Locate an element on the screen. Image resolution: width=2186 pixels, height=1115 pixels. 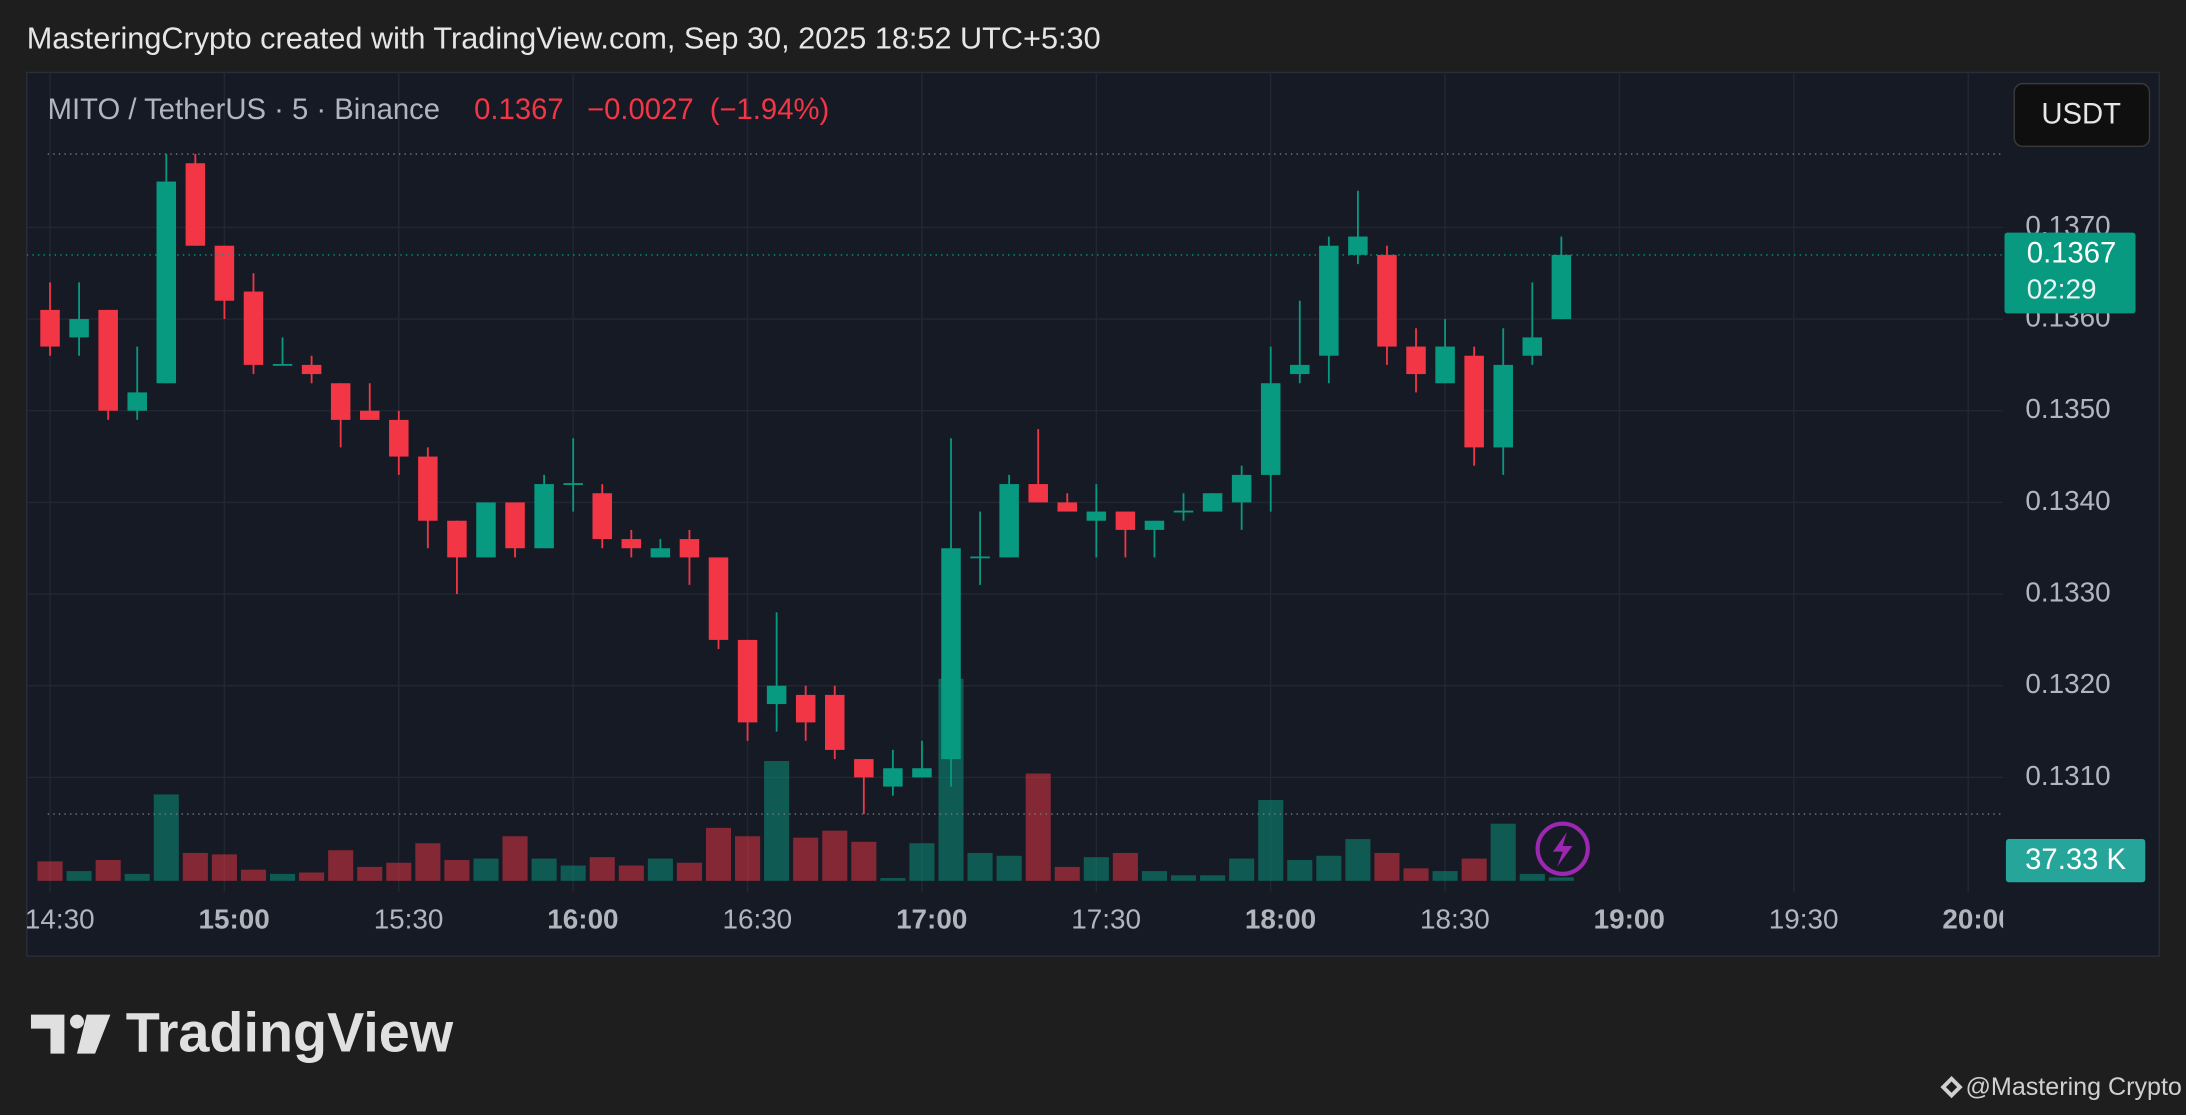
logo-text: TradingView is located at coordinates (290, 1033).